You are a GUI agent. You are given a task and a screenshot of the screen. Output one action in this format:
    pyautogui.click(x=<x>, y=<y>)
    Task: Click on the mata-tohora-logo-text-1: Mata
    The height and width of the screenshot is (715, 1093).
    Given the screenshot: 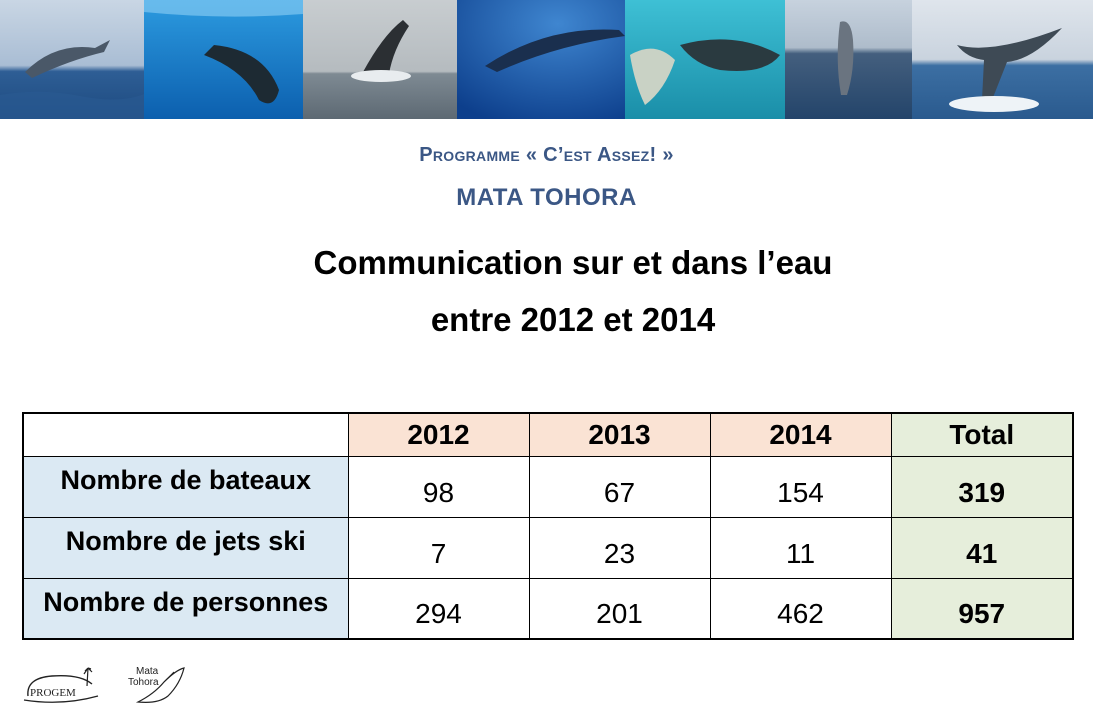 What is the action you would take?
    pyautogui.click(x=147, y=671)
    